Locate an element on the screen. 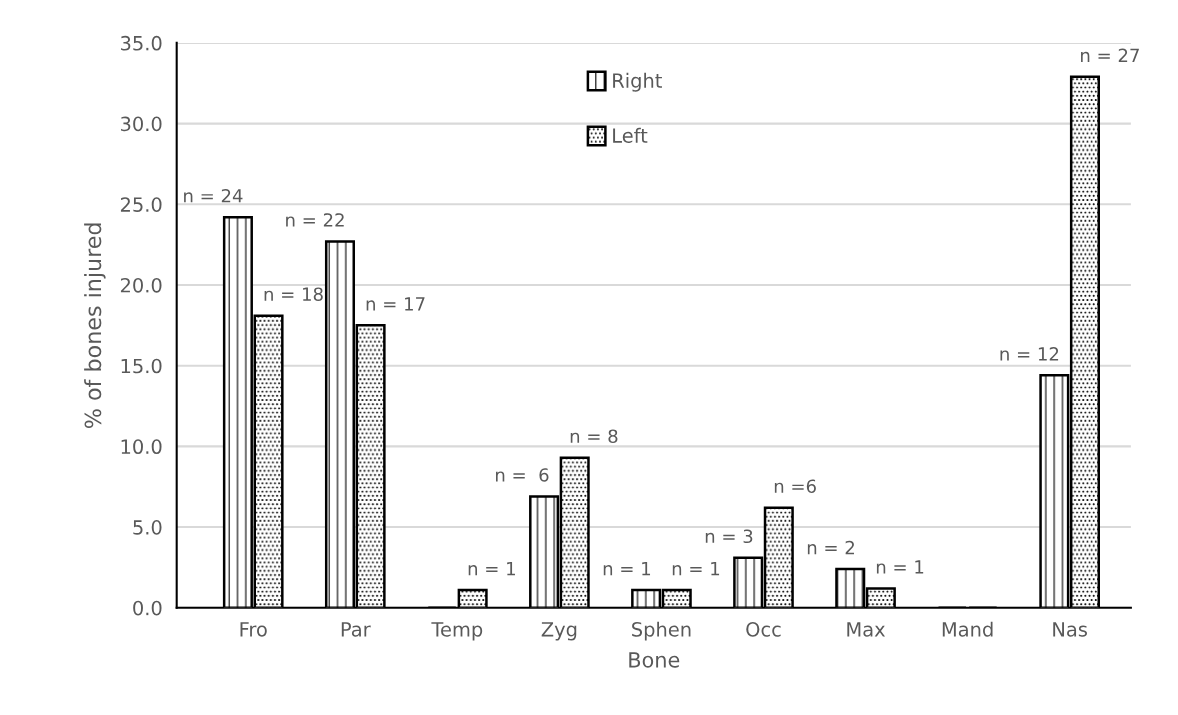  x-axis-title: Bone is located at coordinates (654, 660).